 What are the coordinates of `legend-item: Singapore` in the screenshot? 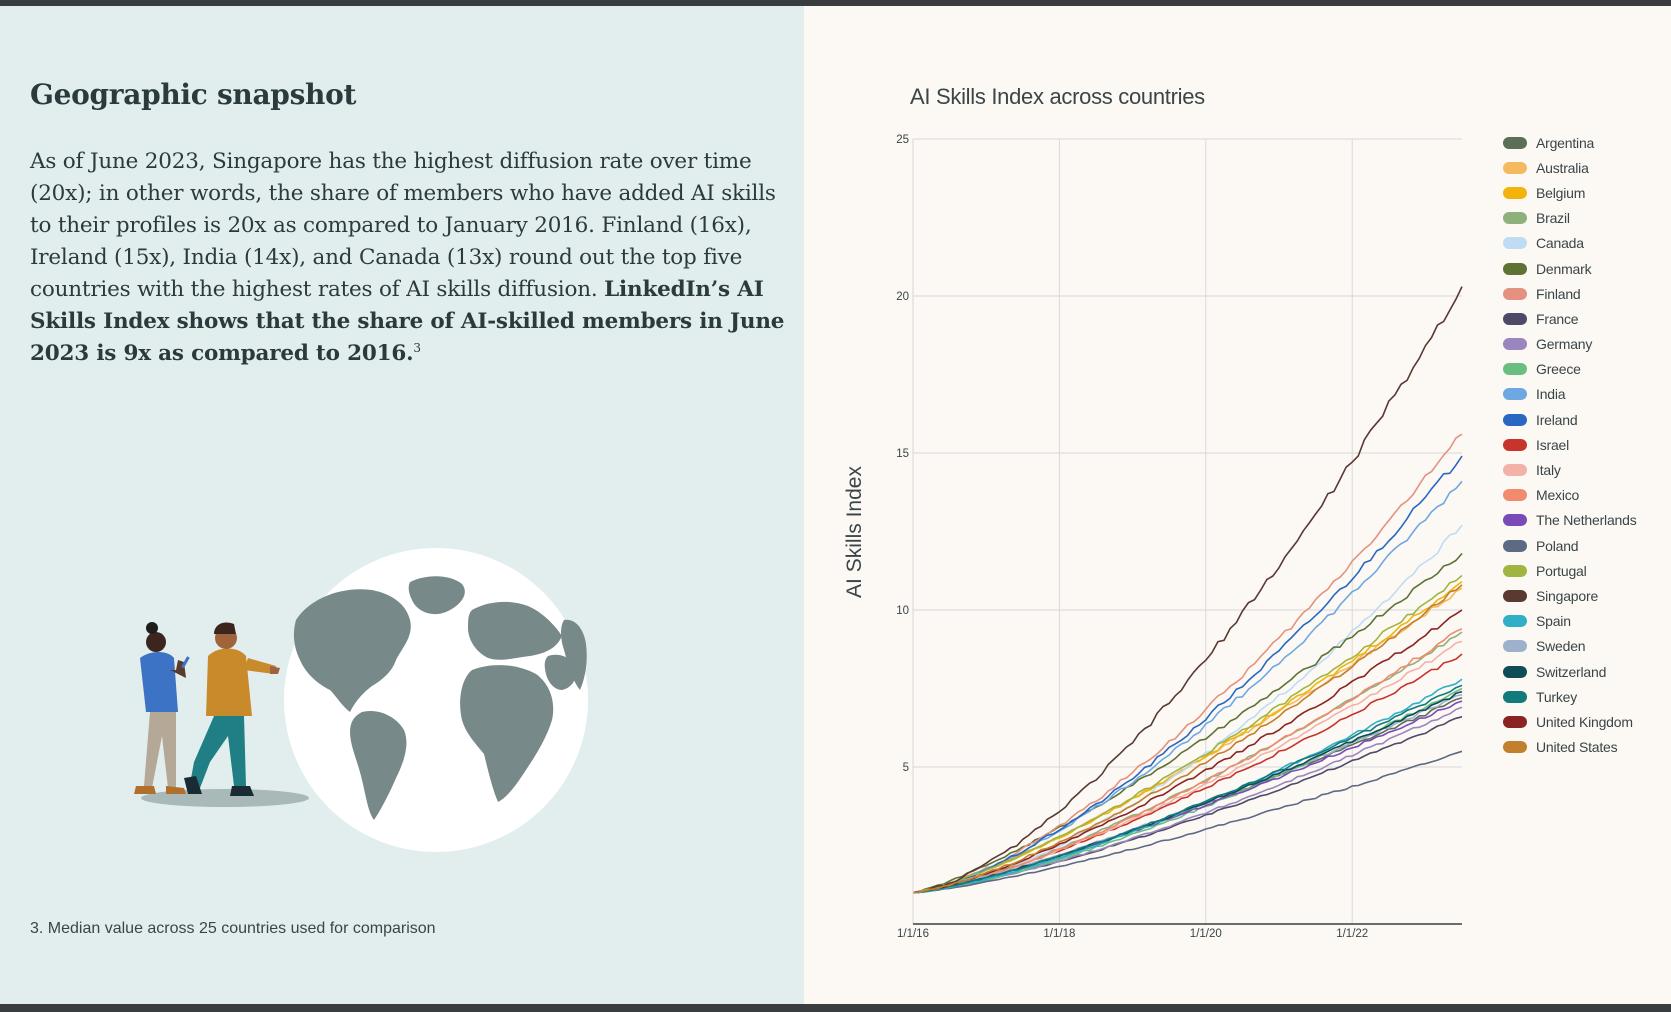 It's located at (1585, 595).